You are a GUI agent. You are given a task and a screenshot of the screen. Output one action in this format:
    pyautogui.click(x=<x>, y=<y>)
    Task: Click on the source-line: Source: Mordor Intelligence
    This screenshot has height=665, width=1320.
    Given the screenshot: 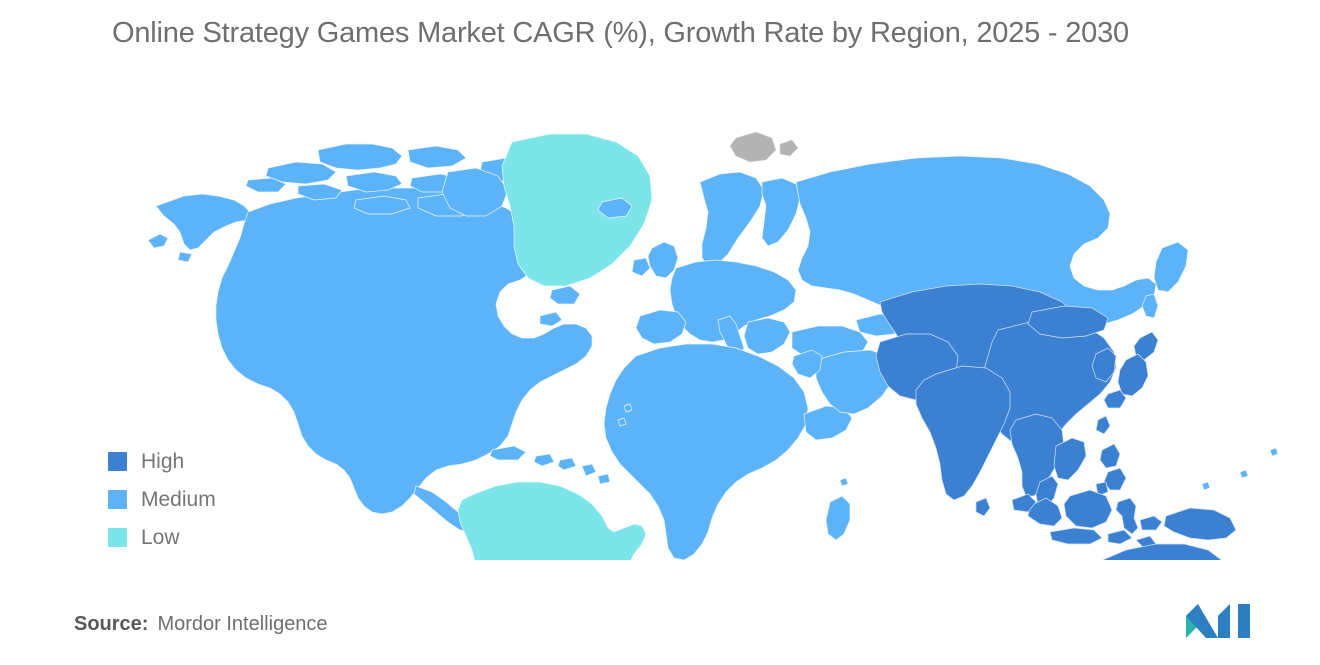 What is the action you would take?
    pyautogui.click(x=201, y=624)
    